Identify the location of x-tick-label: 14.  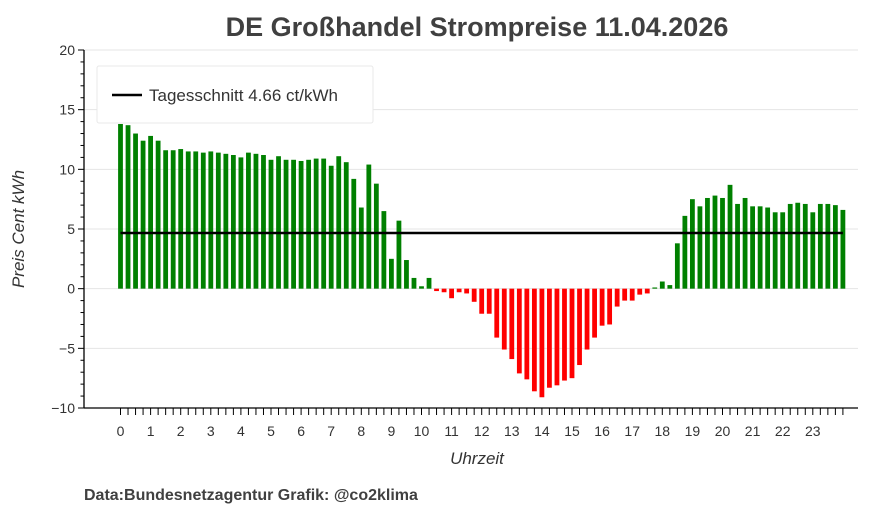
(542, 431).